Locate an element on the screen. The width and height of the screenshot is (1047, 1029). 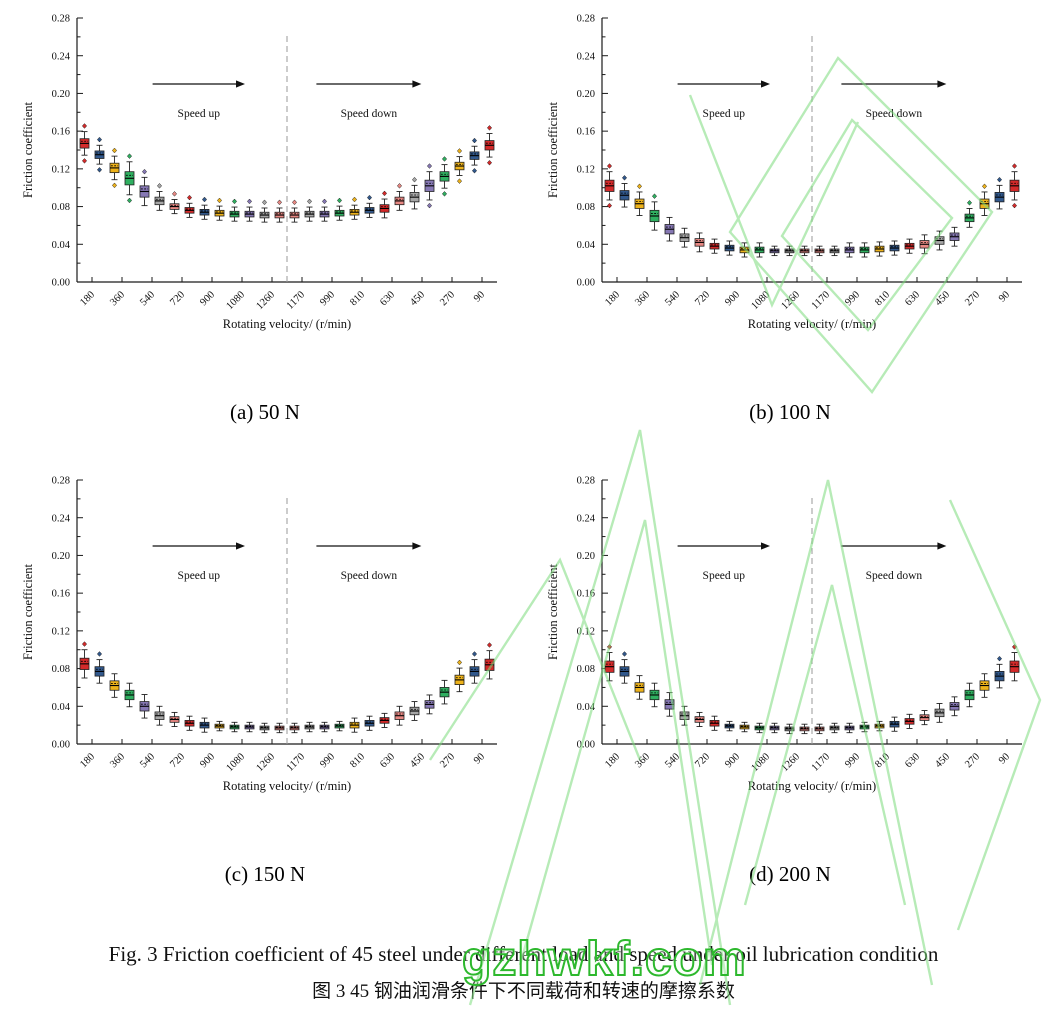
subplot-caption-d: (d) 200 N is located at coordinates (790, 874).